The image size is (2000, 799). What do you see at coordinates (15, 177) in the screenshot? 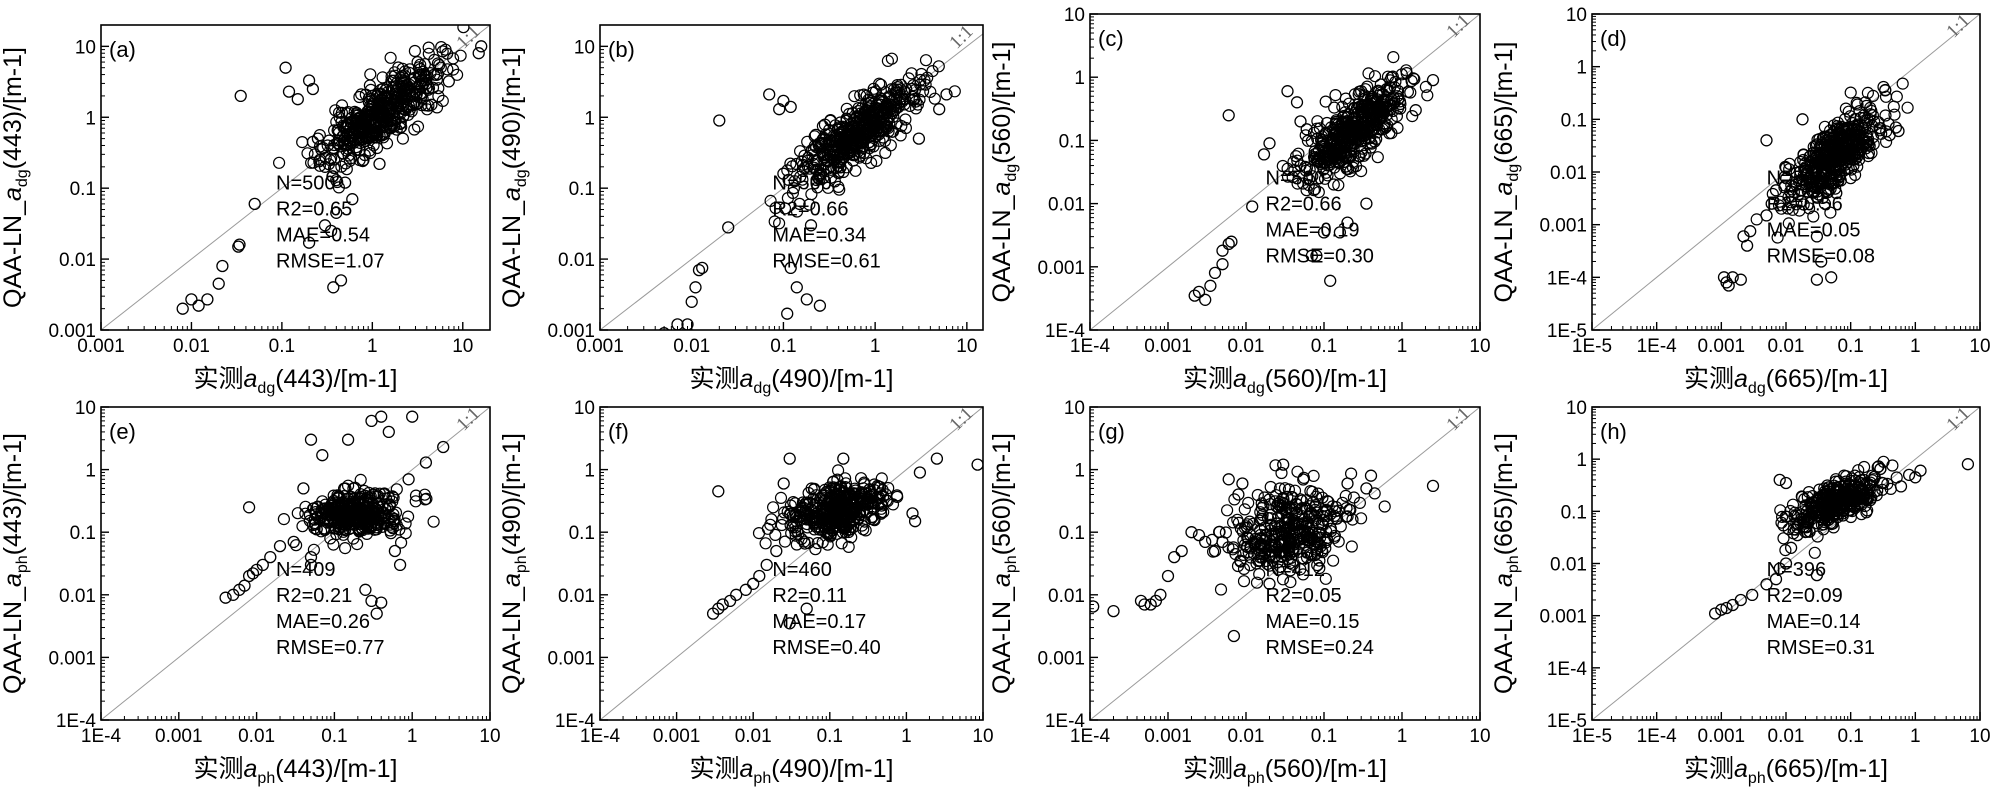
I see `y-axis-title: QAA-LN_adg(443)/[m-1]` at bounding box center [15, 177].